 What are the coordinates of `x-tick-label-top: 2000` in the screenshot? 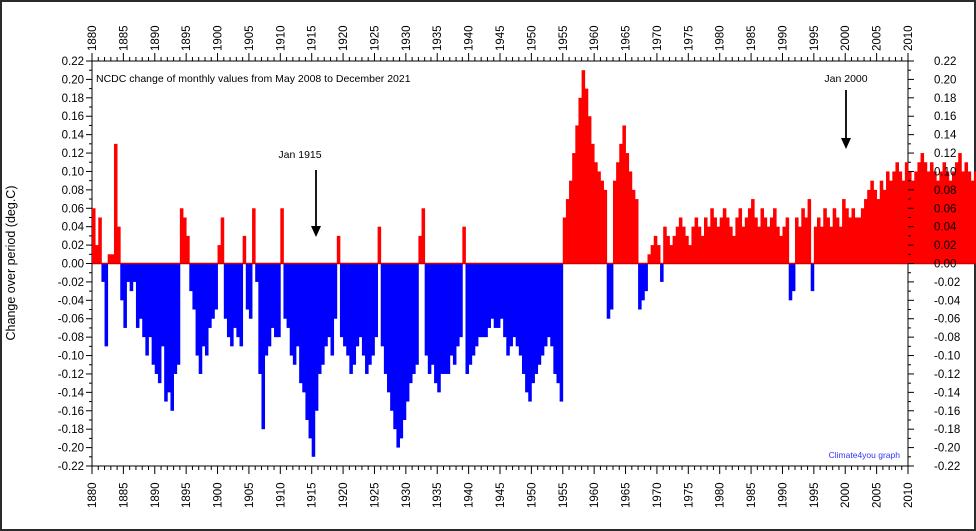 It's located at (846, 38).